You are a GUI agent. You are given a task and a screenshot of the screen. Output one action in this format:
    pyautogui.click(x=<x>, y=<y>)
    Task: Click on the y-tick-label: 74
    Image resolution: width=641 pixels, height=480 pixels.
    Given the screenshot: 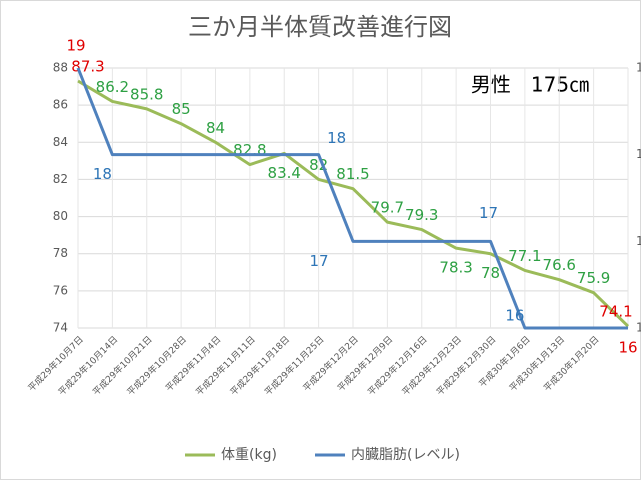 What is the action you would take?
    pyautogui.click(x=60, y=328)
    